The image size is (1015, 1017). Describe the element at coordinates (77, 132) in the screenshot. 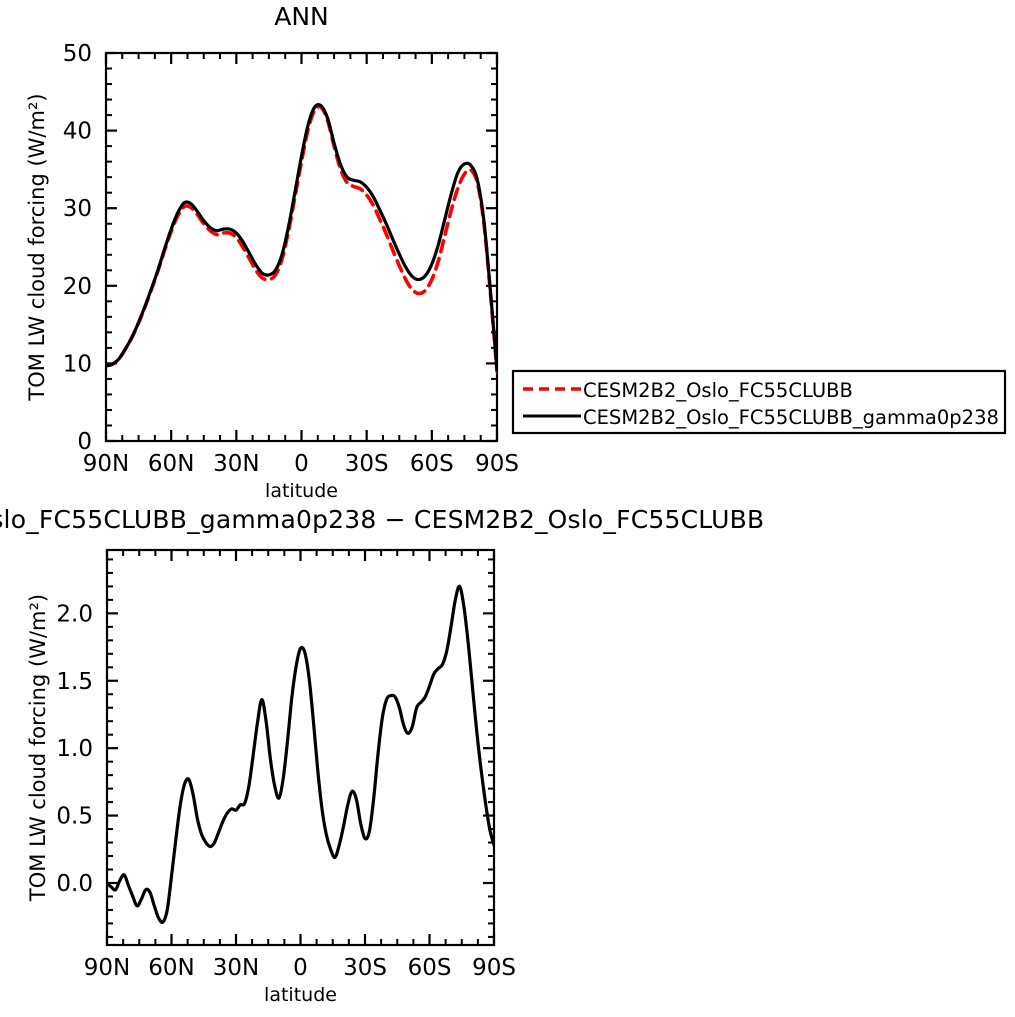

I see `y-tick-label: 40` at that location.